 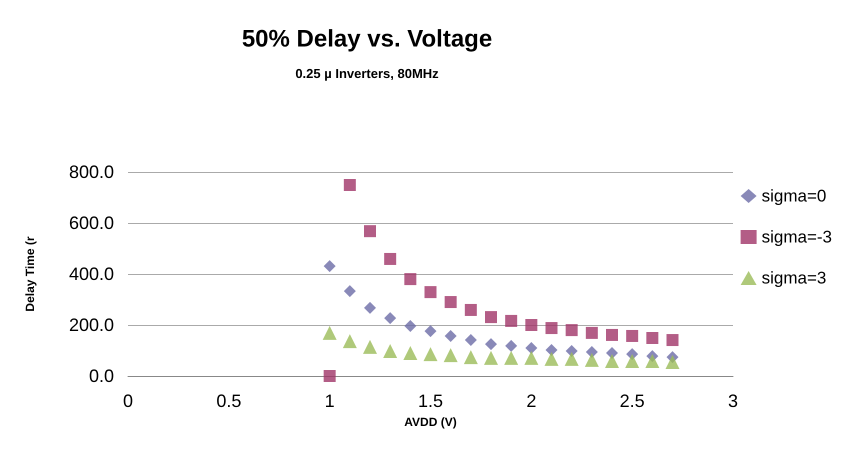 I want to click on y-tick-label: 400.0, so click(x=91, y=274).